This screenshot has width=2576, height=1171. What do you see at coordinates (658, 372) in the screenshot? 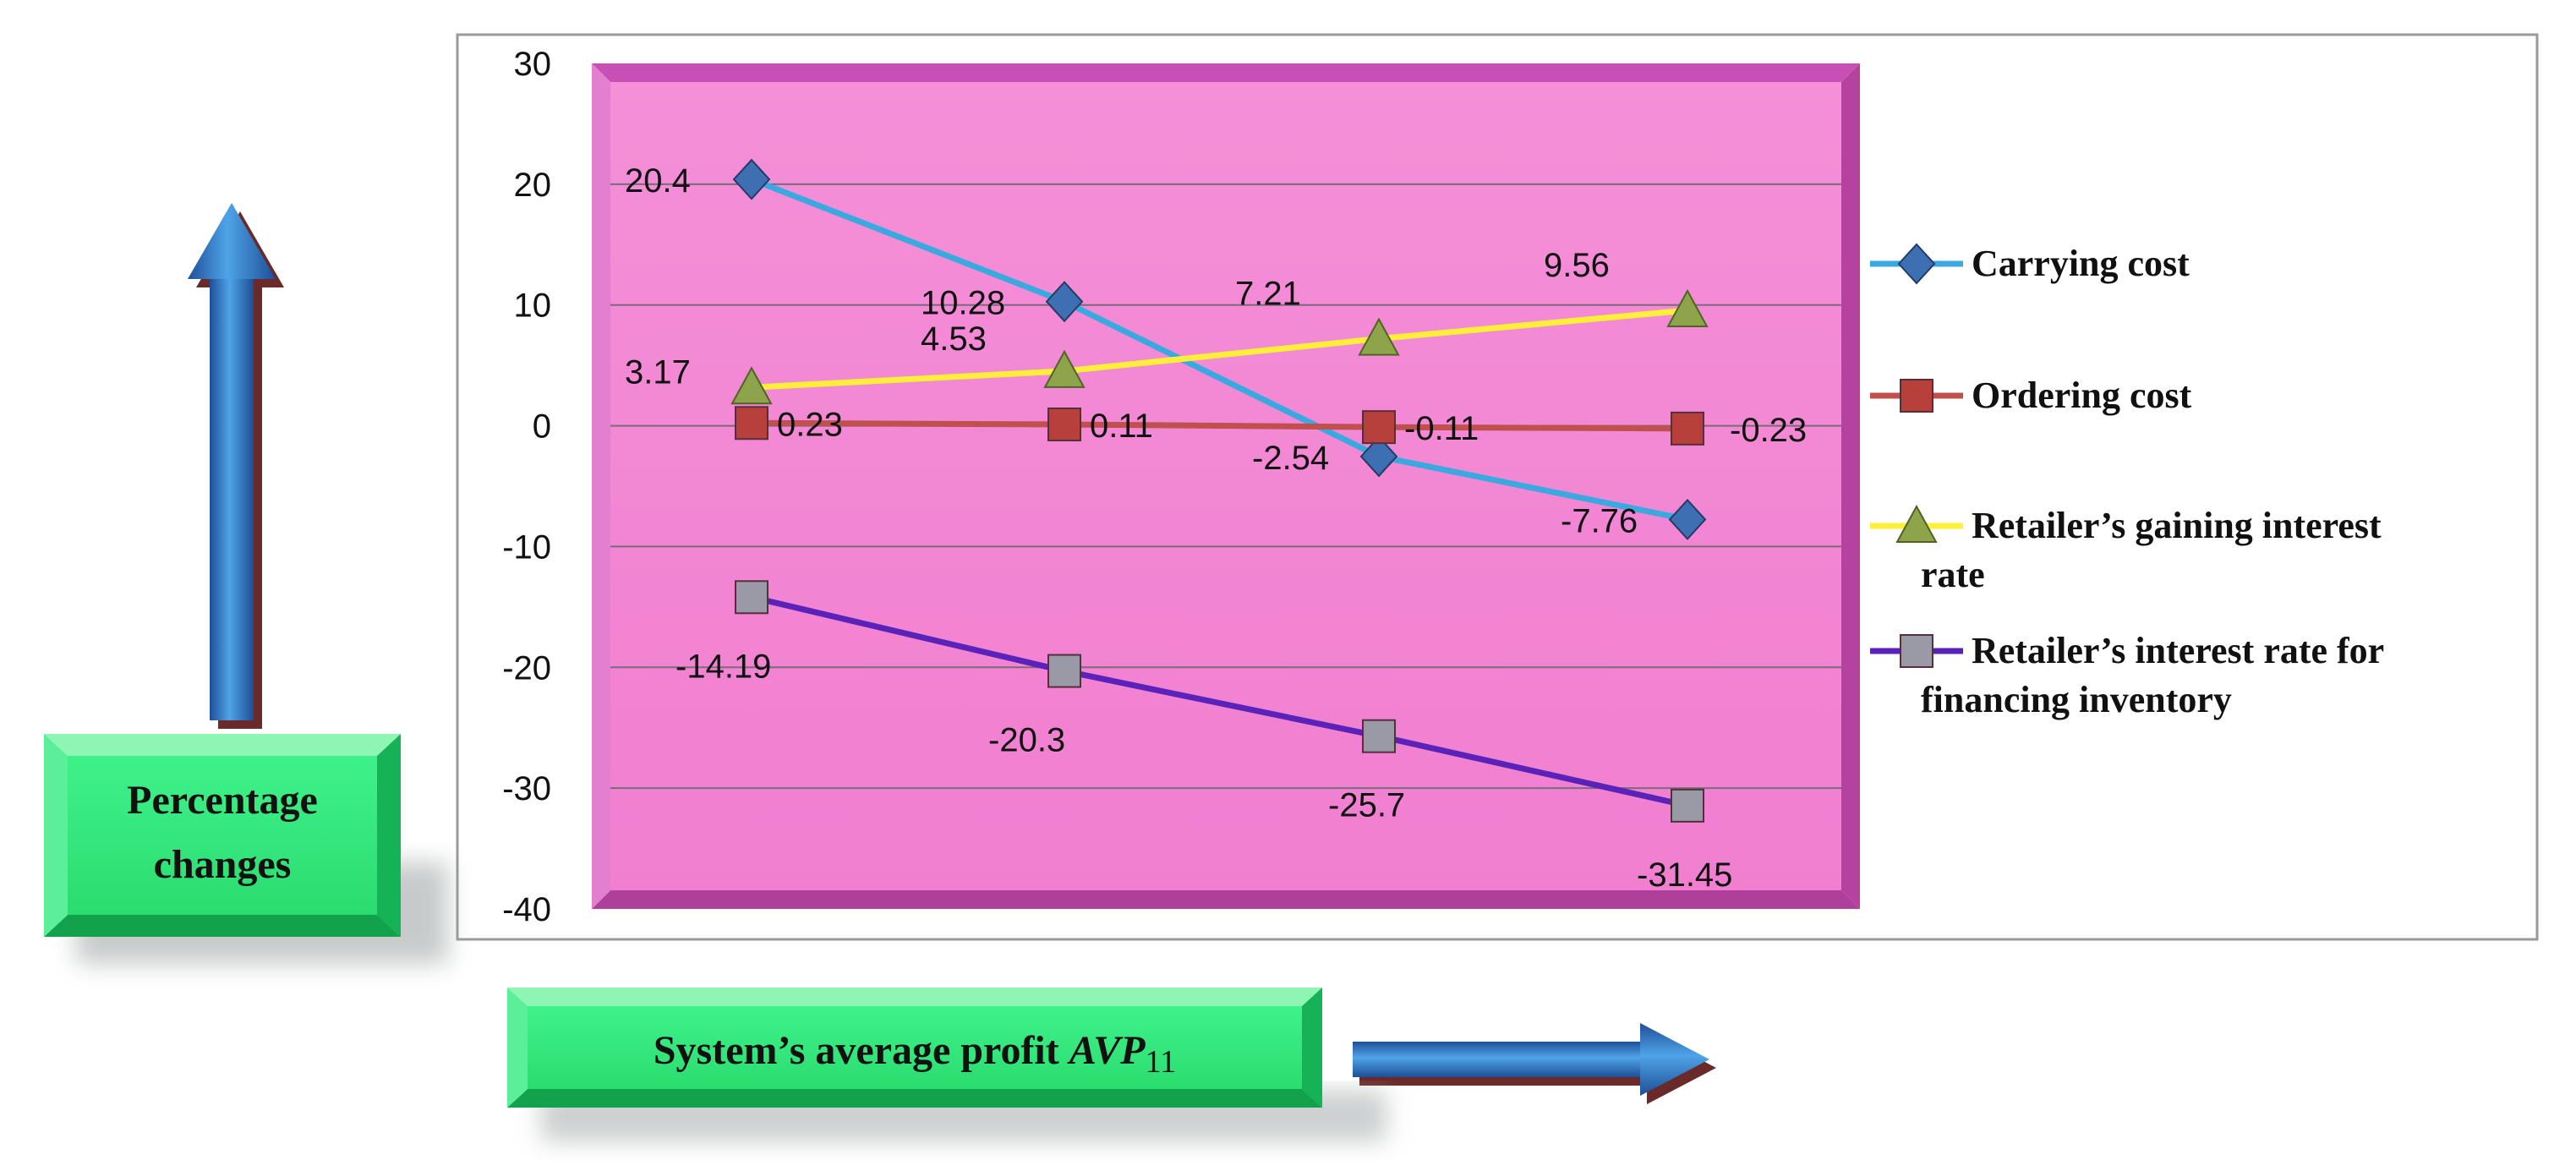
I see `data-label: 3.17` at bounding box center [658, 372].